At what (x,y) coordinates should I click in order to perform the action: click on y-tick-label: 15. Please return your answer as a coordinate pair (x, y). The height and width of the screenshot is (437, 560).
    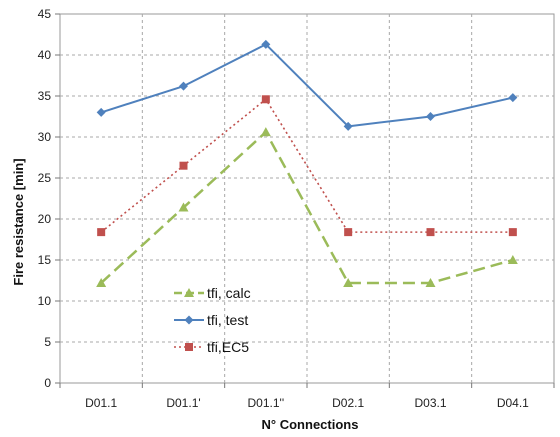
    Looking at the image, I should click on (45, 260).